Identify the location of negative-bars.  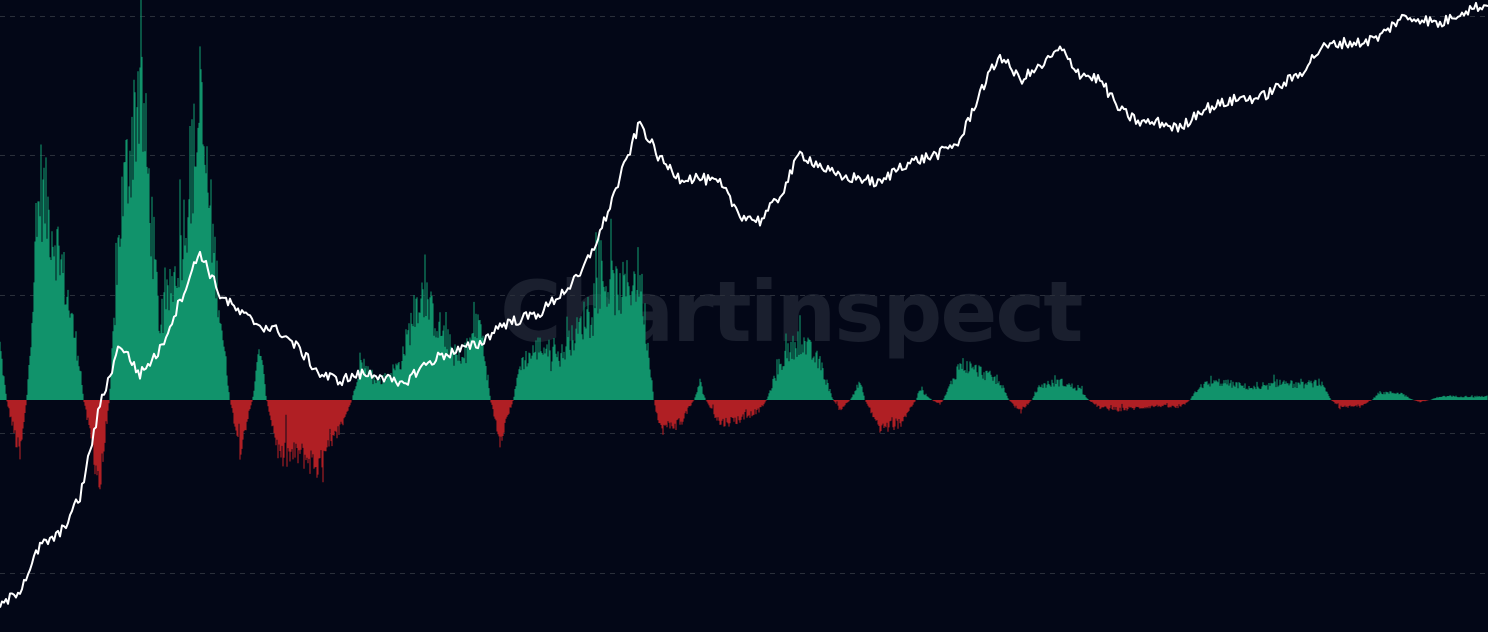
(718, 445).